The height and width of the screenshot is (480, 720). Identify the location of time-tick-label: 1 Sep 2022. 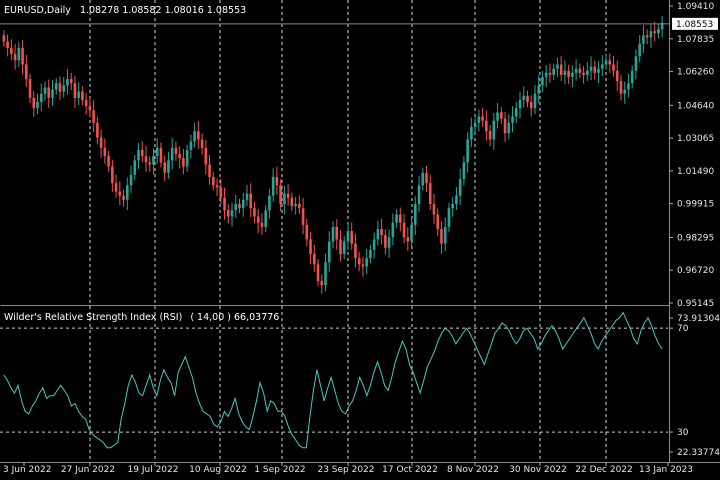
(279, 470).